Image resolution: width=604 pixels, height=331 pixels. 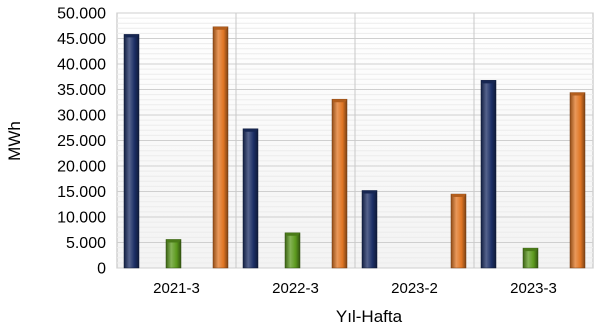 What do you see at coordinates (533, 288) in the screenshot?
I see `x-tick-label: 2023-3` at bounding box center [533, 288].